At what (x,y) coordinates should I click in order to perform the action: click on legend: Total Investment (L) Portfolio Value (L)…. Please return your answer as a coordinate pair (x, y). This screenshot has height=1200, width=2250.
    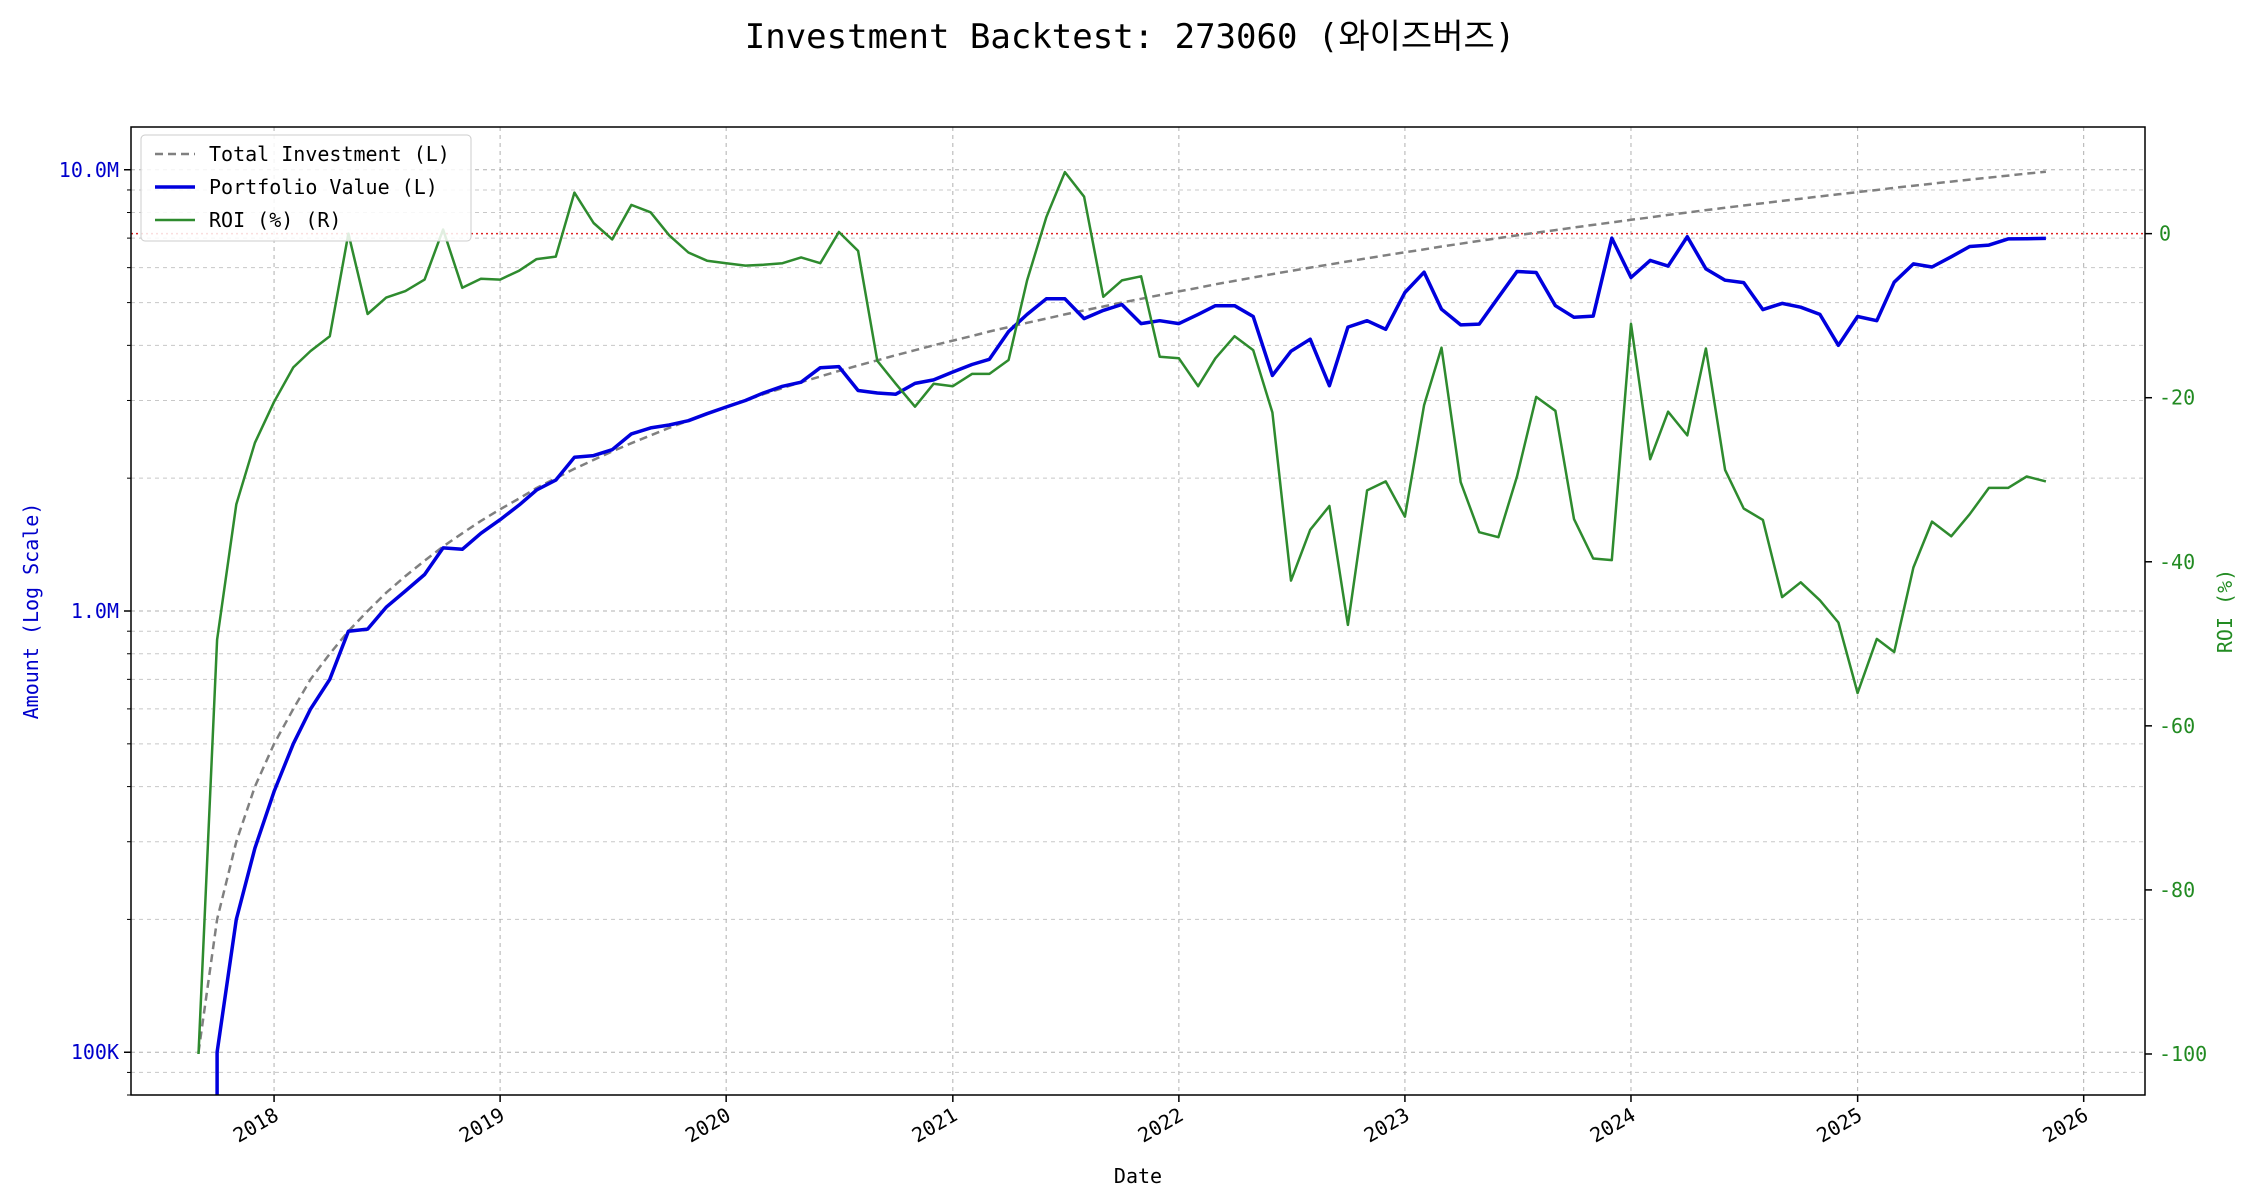
    Looking at the image, I should click on (306, 188).